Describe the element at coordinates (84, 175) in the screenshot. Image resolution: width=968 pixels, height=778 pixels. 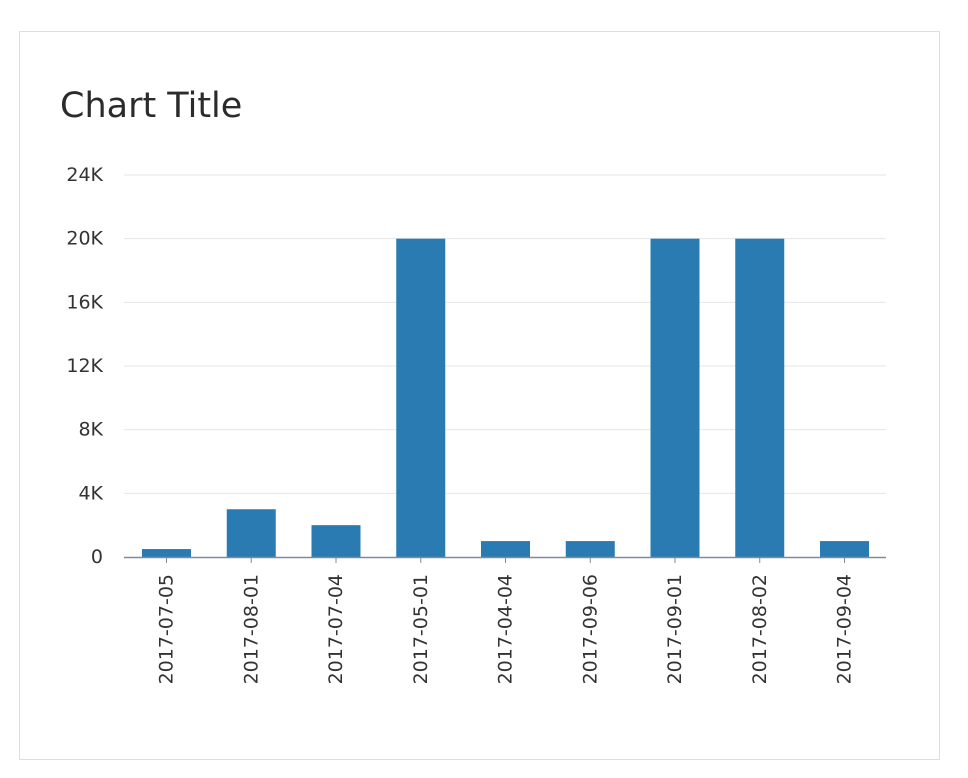
I see `y-tick-label: 24K` at that location.